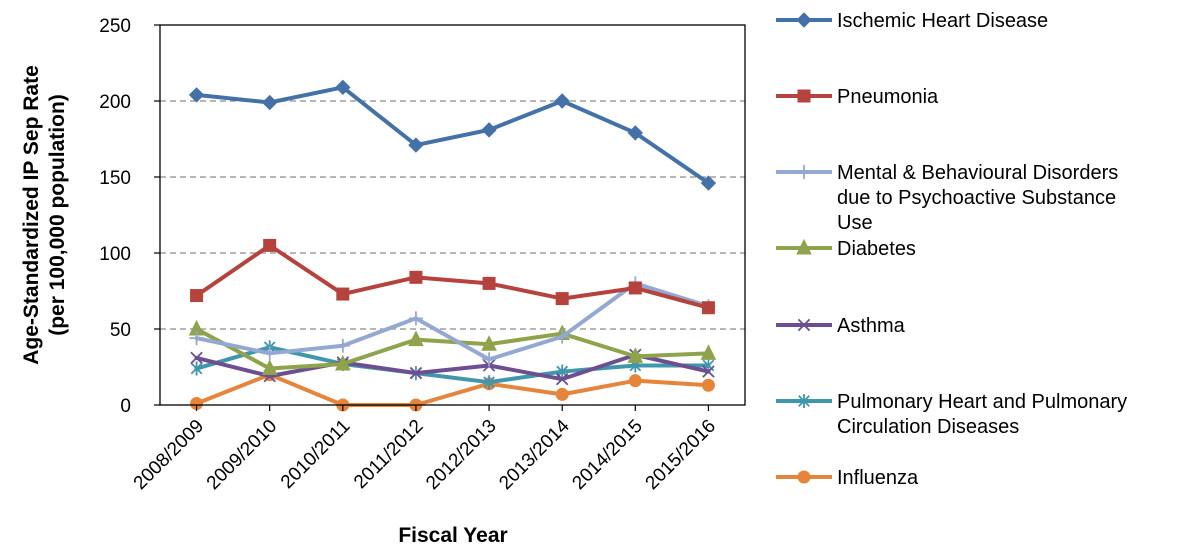  What do you see at coordinates (855, 223) in the screenshot?
I see `legend-label: Use` at bounding box center [855, 223].